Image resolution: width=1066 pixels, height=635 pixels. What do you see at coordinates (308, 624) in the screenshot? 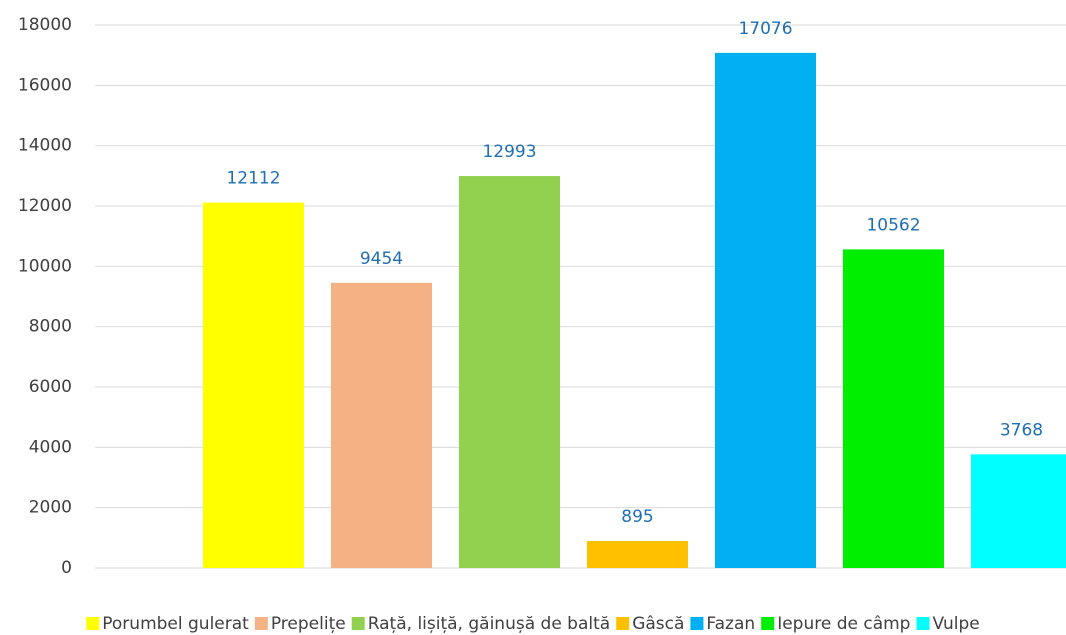
I see `legend-label: Prepelițe` at bounding box center [308, 624].